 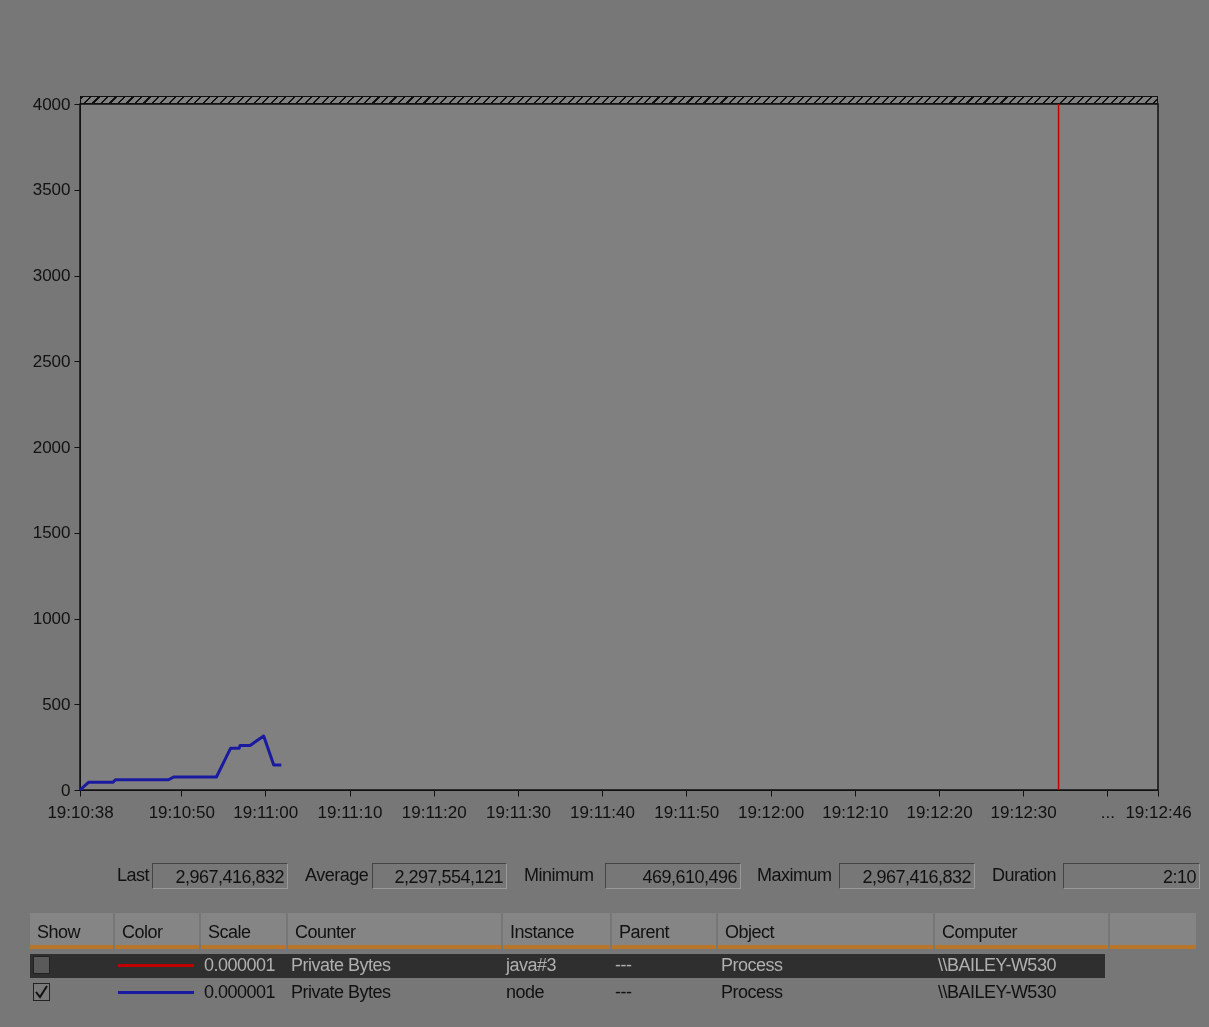 I want to click on y-tick-label: 1500, so click(x=51, y=533).